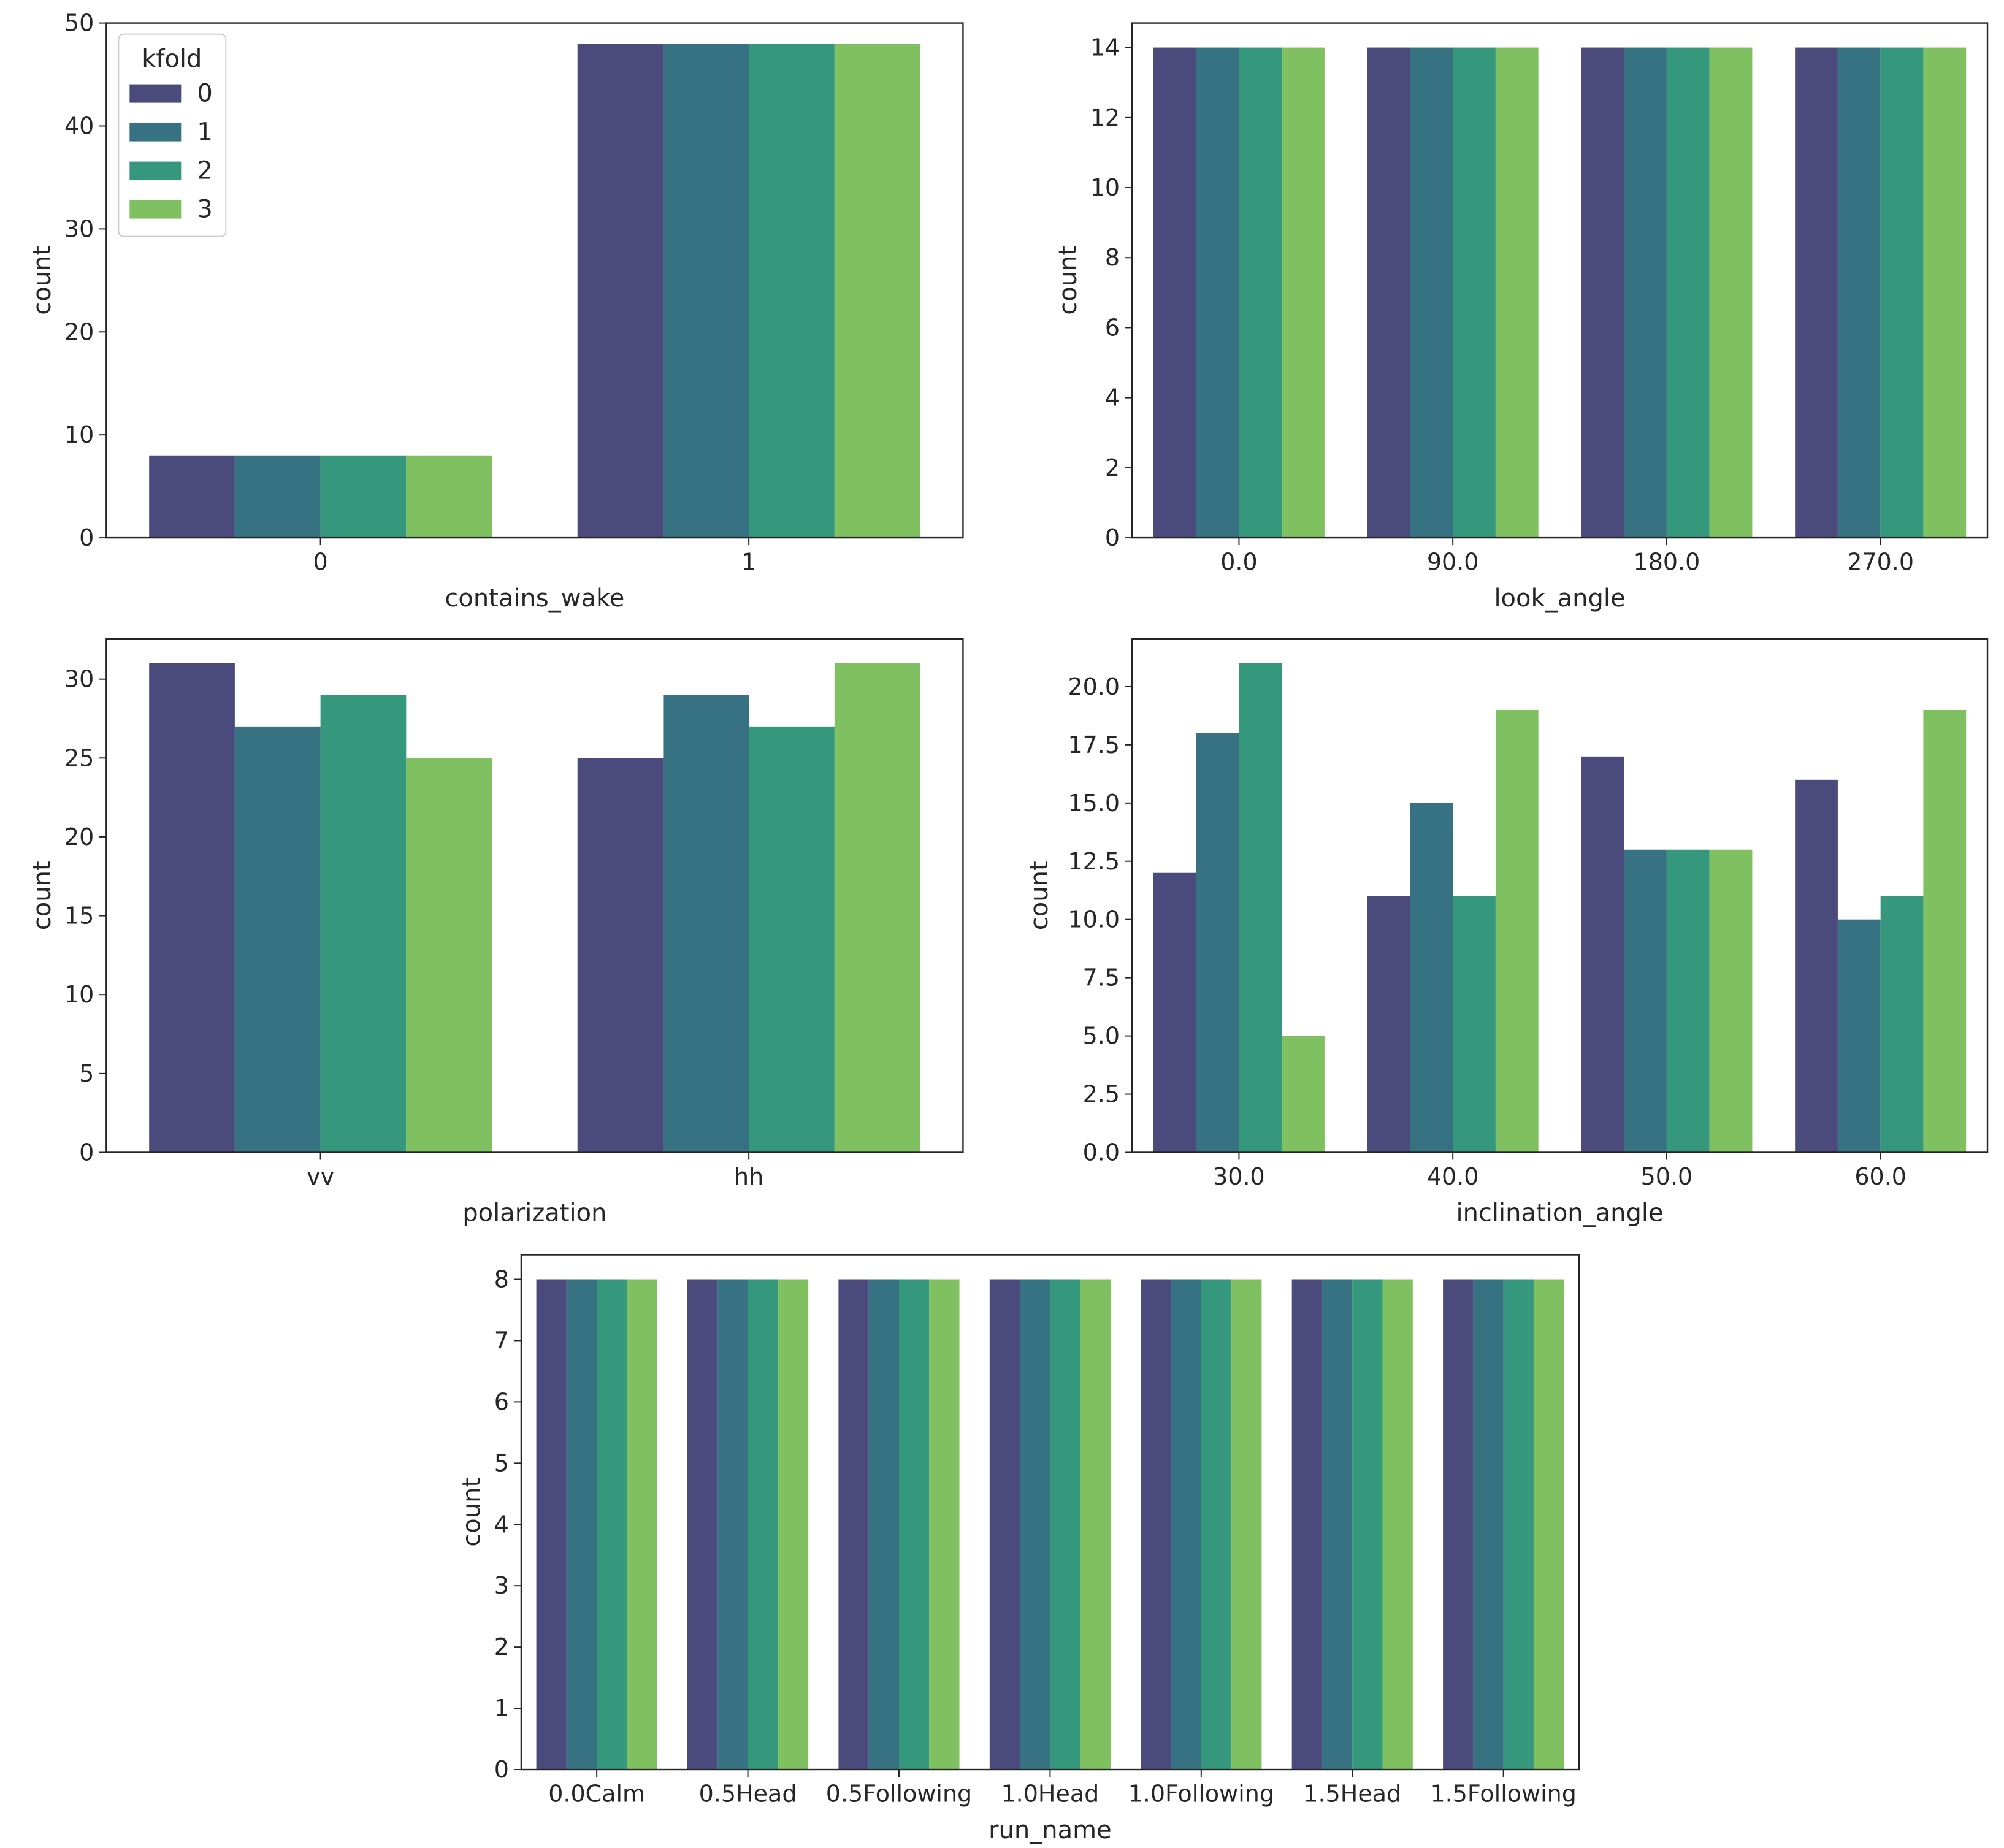  Describe the element at coordinates (1094, 861) in the screenshot. I see `ytick-label-4-5: 12.5` at that location.